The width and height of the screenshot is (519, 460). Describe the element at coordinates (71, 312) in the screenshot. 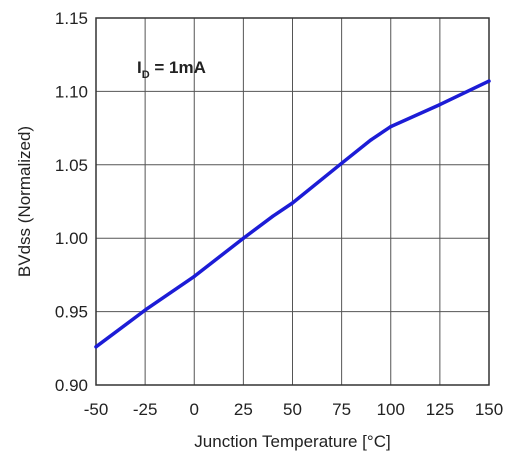

I see `y-tick-label: 0.95` at that location.